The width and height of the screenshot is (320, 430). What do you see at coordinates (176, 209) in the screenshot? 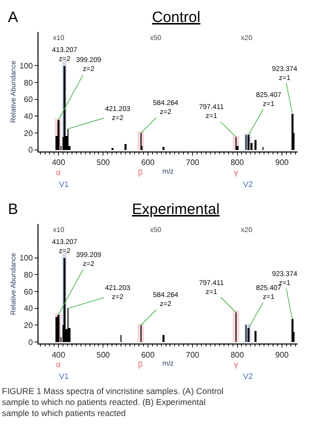
I see `chart-title: Experimental` at bounding box center [176, 209].